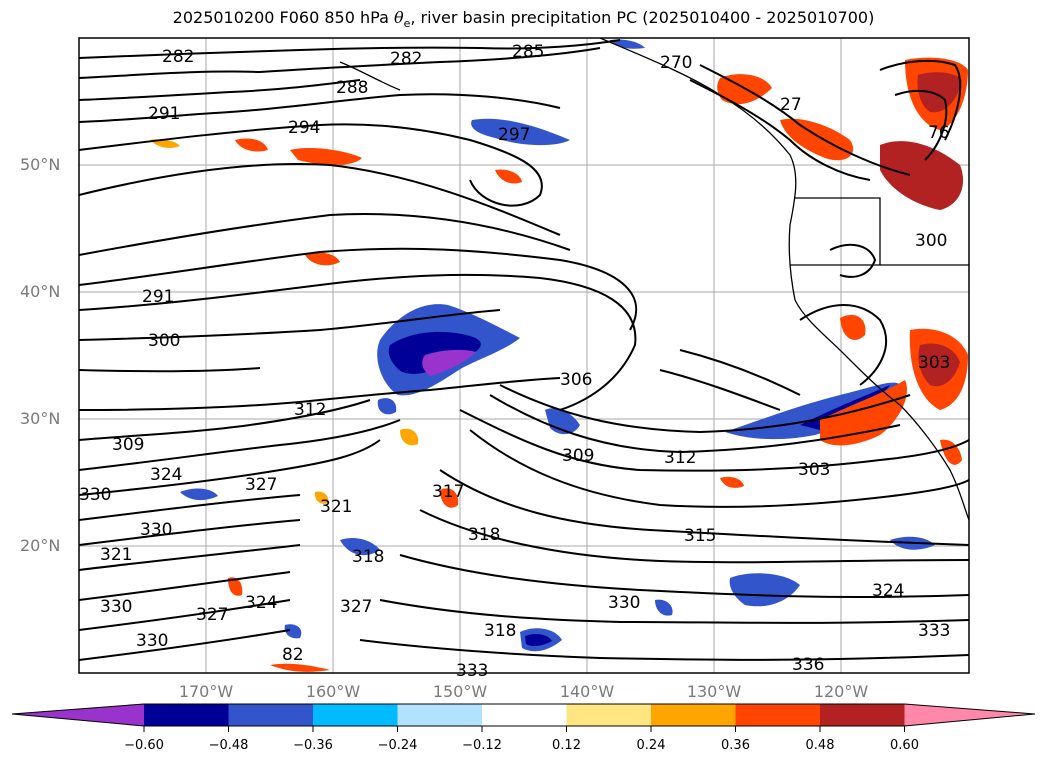  Describe the element at coordinates (40, 291) in the screenshot. I see `lat-label: 40°N` at that location.